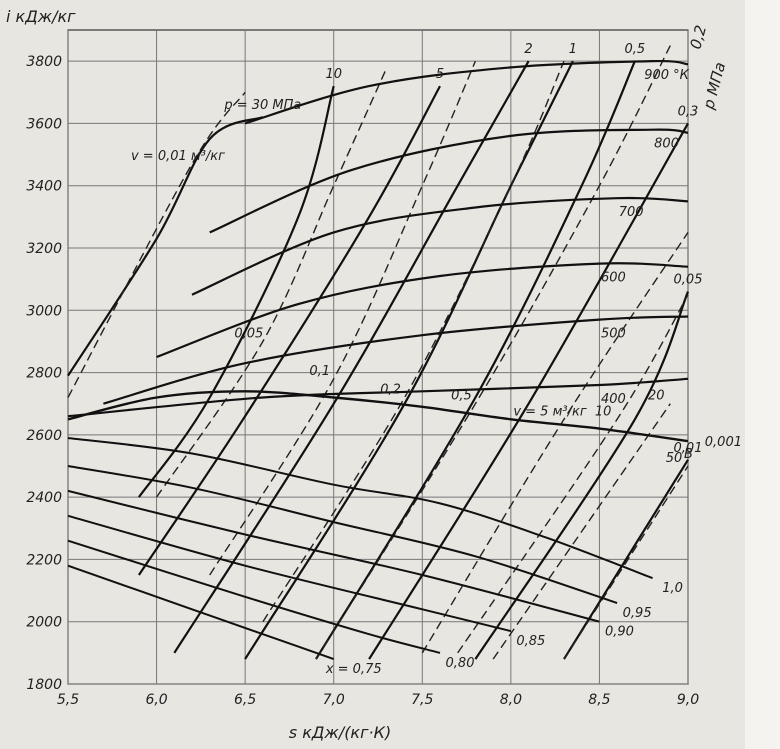 The image size is (780, 749). I want to click on isotherm-label-800: 800, so click(666, 144).